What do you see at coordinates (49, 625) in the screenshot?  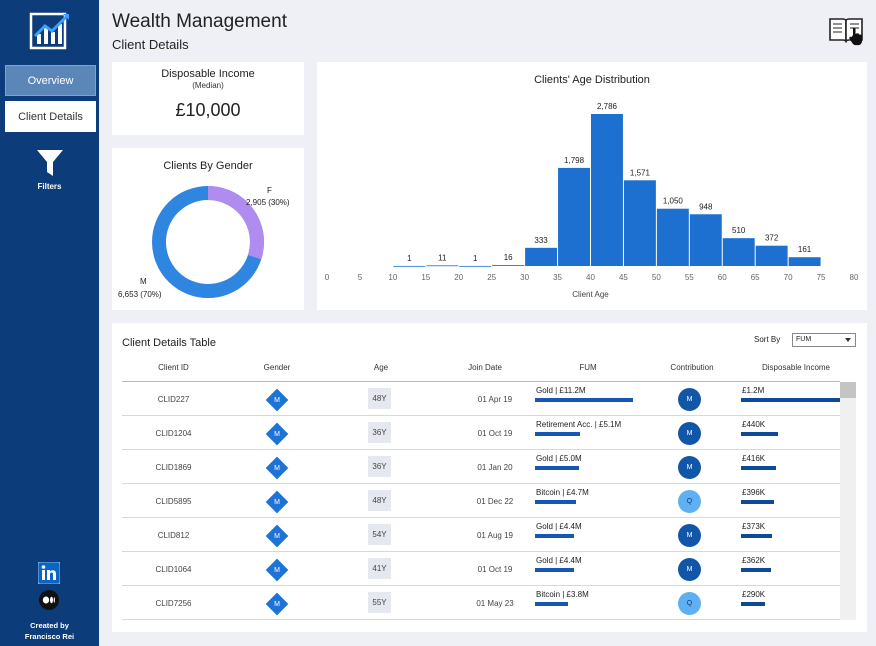 I see `credit-line-1: Created by` at bounding box center [49, 625].